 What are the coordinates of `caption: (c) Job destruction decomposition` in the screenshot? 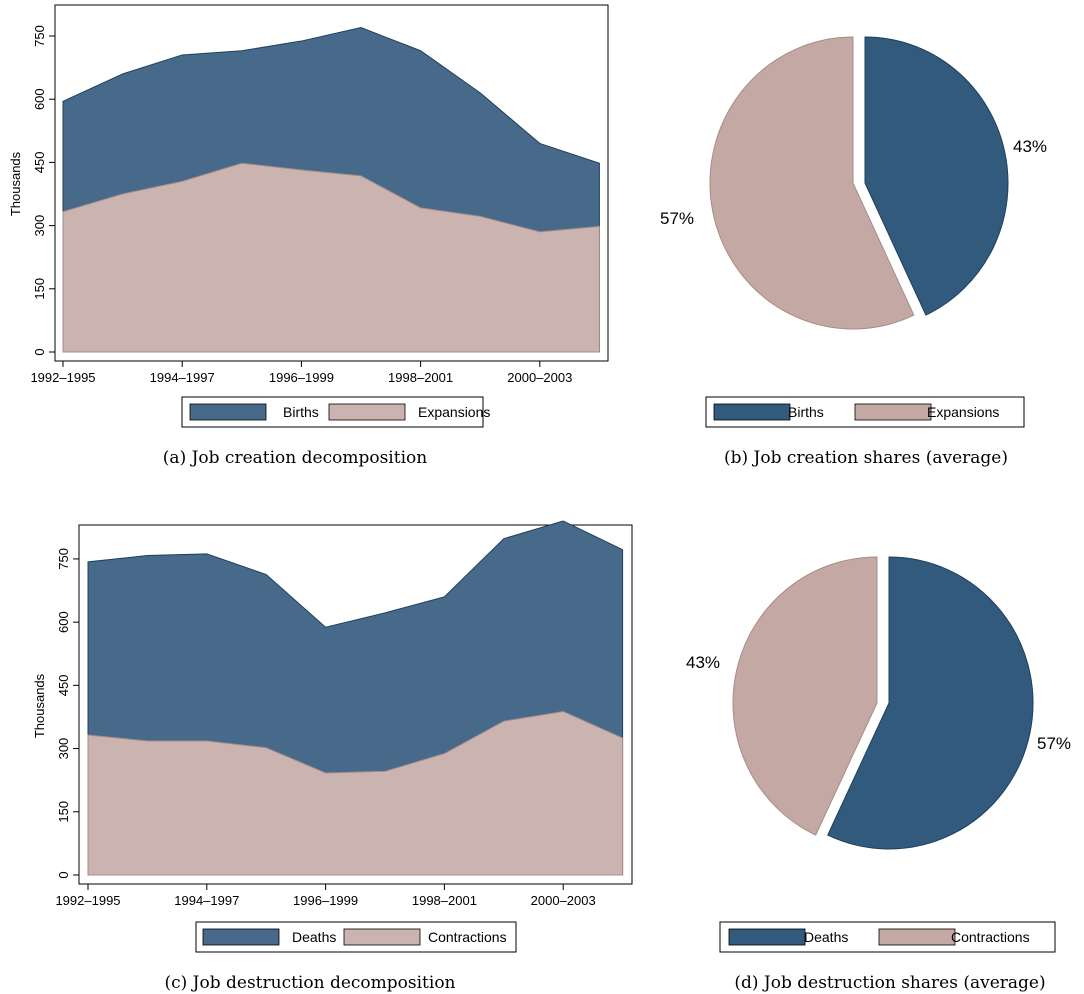 It's located at (309, 983).